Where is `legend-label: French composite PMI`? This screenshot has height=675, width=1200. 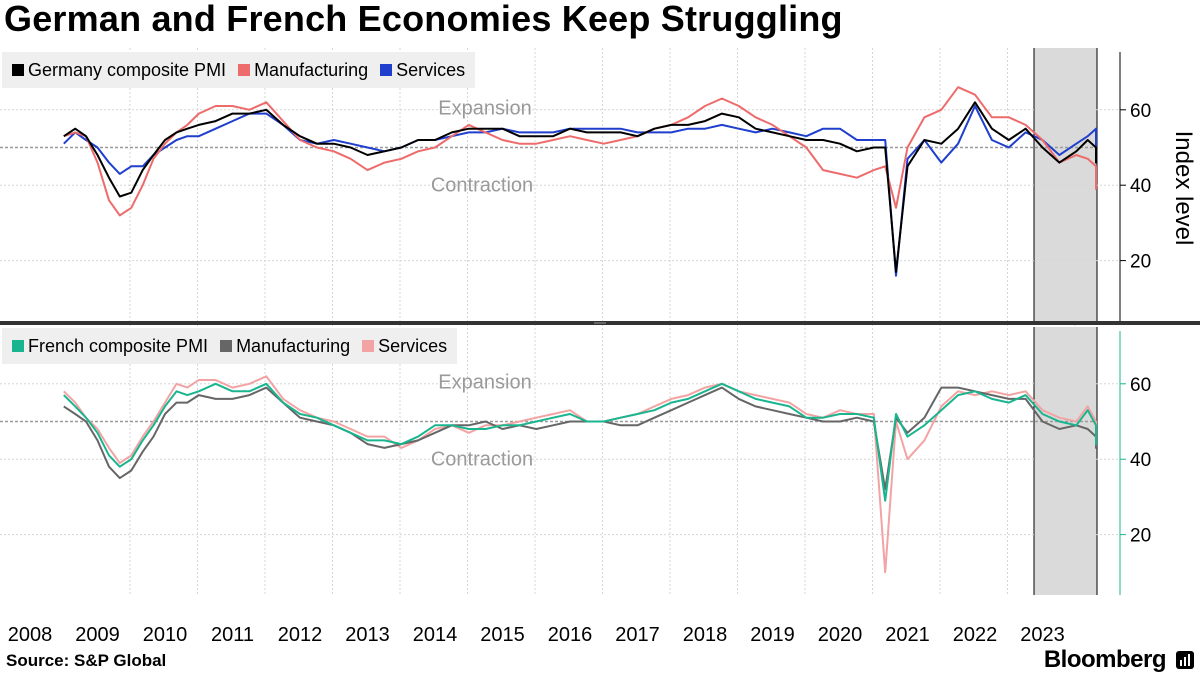
legend-label: French composite PMI is located at coordinates (118, 345).